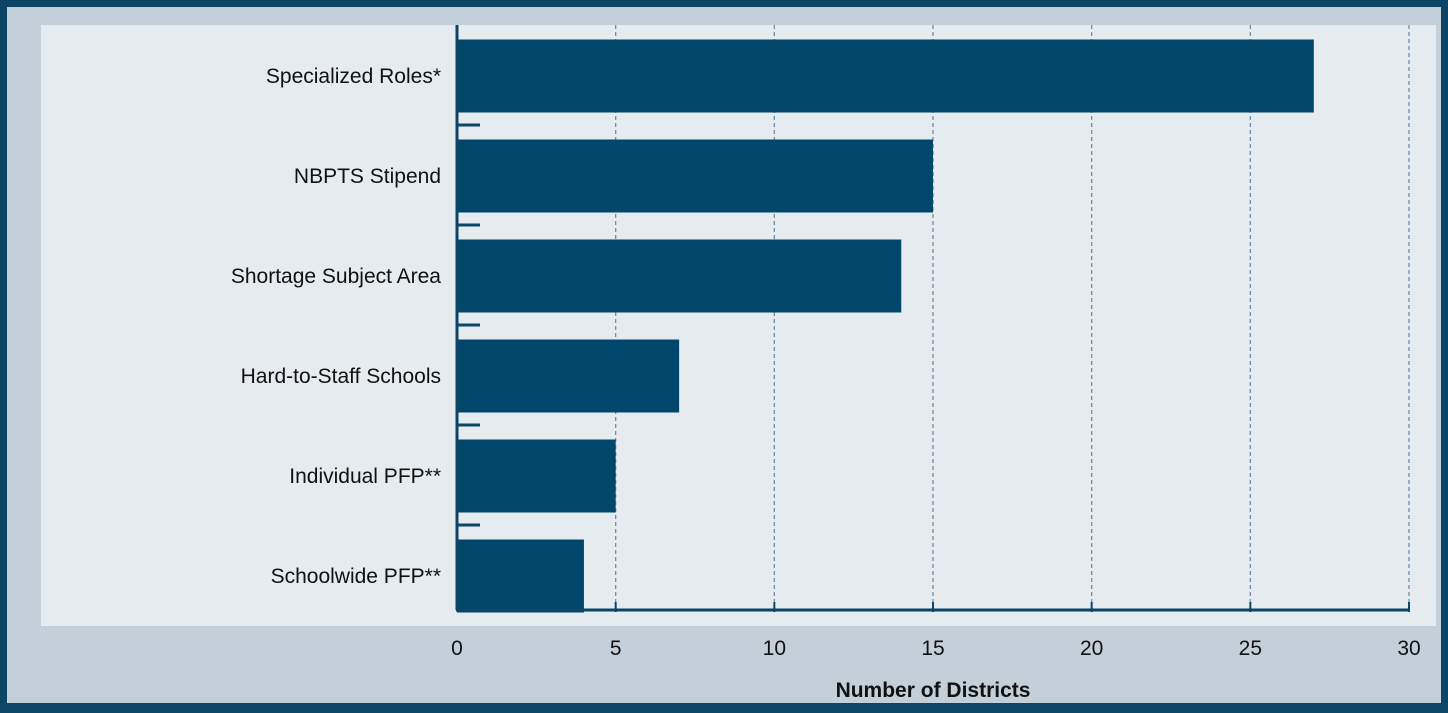 The width and height of the screenshot is (1448, 713). I want to click on x-tick-label: 20, so click(1091, 648).